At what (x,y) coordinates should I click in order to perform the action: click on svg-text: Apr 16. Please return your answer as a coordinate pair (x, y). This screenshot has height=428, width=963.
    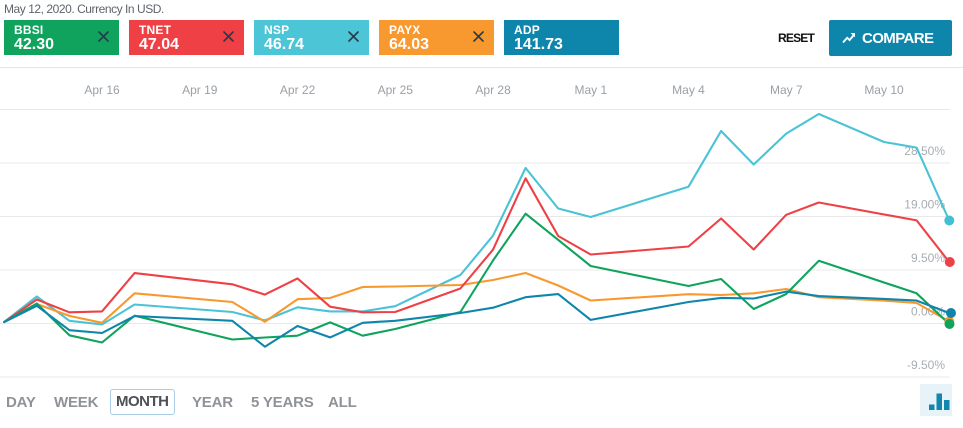
    Looking at the image, I should click on (102, 90).